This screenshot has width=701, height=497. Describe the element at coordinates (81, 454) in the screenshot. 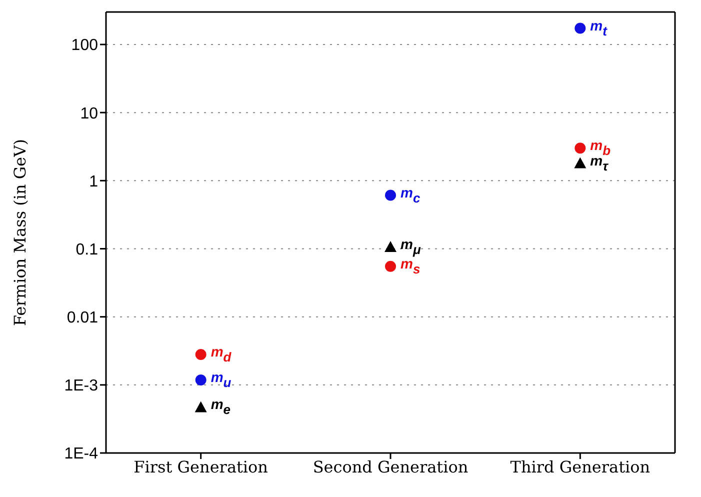

I see `y-tick-label: 1E-4` at that location.